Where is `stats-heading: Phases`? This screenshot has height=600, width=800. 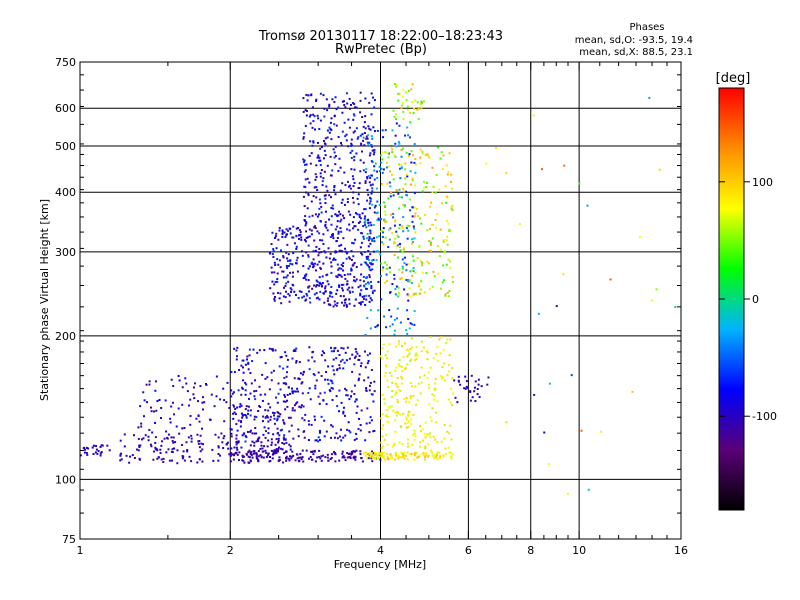
stats-heading: Phases is located at coordinates (646, 27).